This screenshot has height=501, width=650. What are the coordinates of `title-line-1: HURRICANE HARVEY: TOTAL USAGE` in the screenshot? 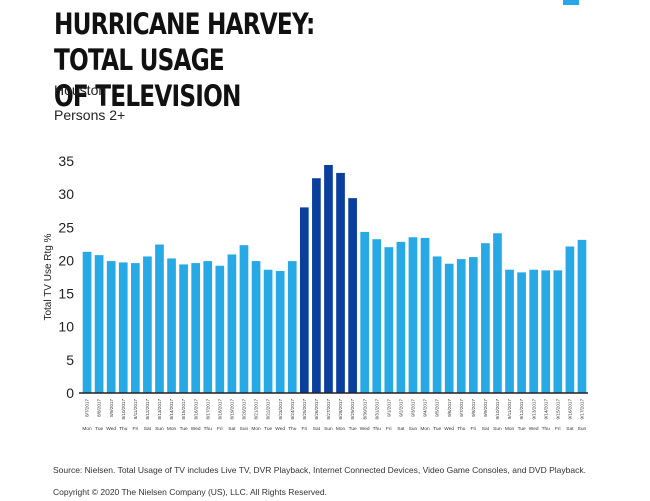 It's located at (184, 42).